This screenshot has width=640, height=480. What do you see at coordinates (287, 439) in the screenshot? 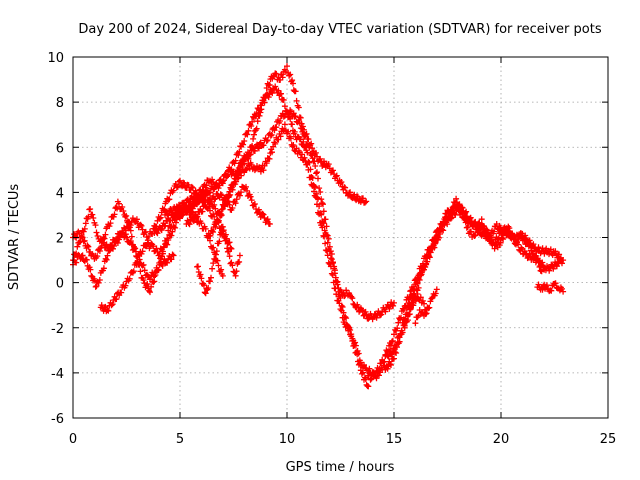
I see `x-tick-label: 10` at bounding box center [287, 439].